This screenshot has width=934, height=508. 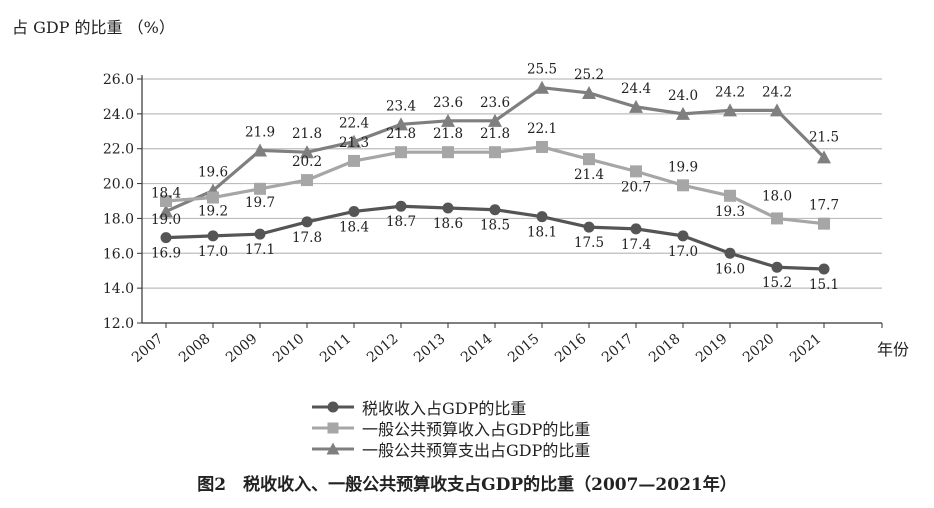 I want to click on data-label: 21.3, so click(x=354, y=143).